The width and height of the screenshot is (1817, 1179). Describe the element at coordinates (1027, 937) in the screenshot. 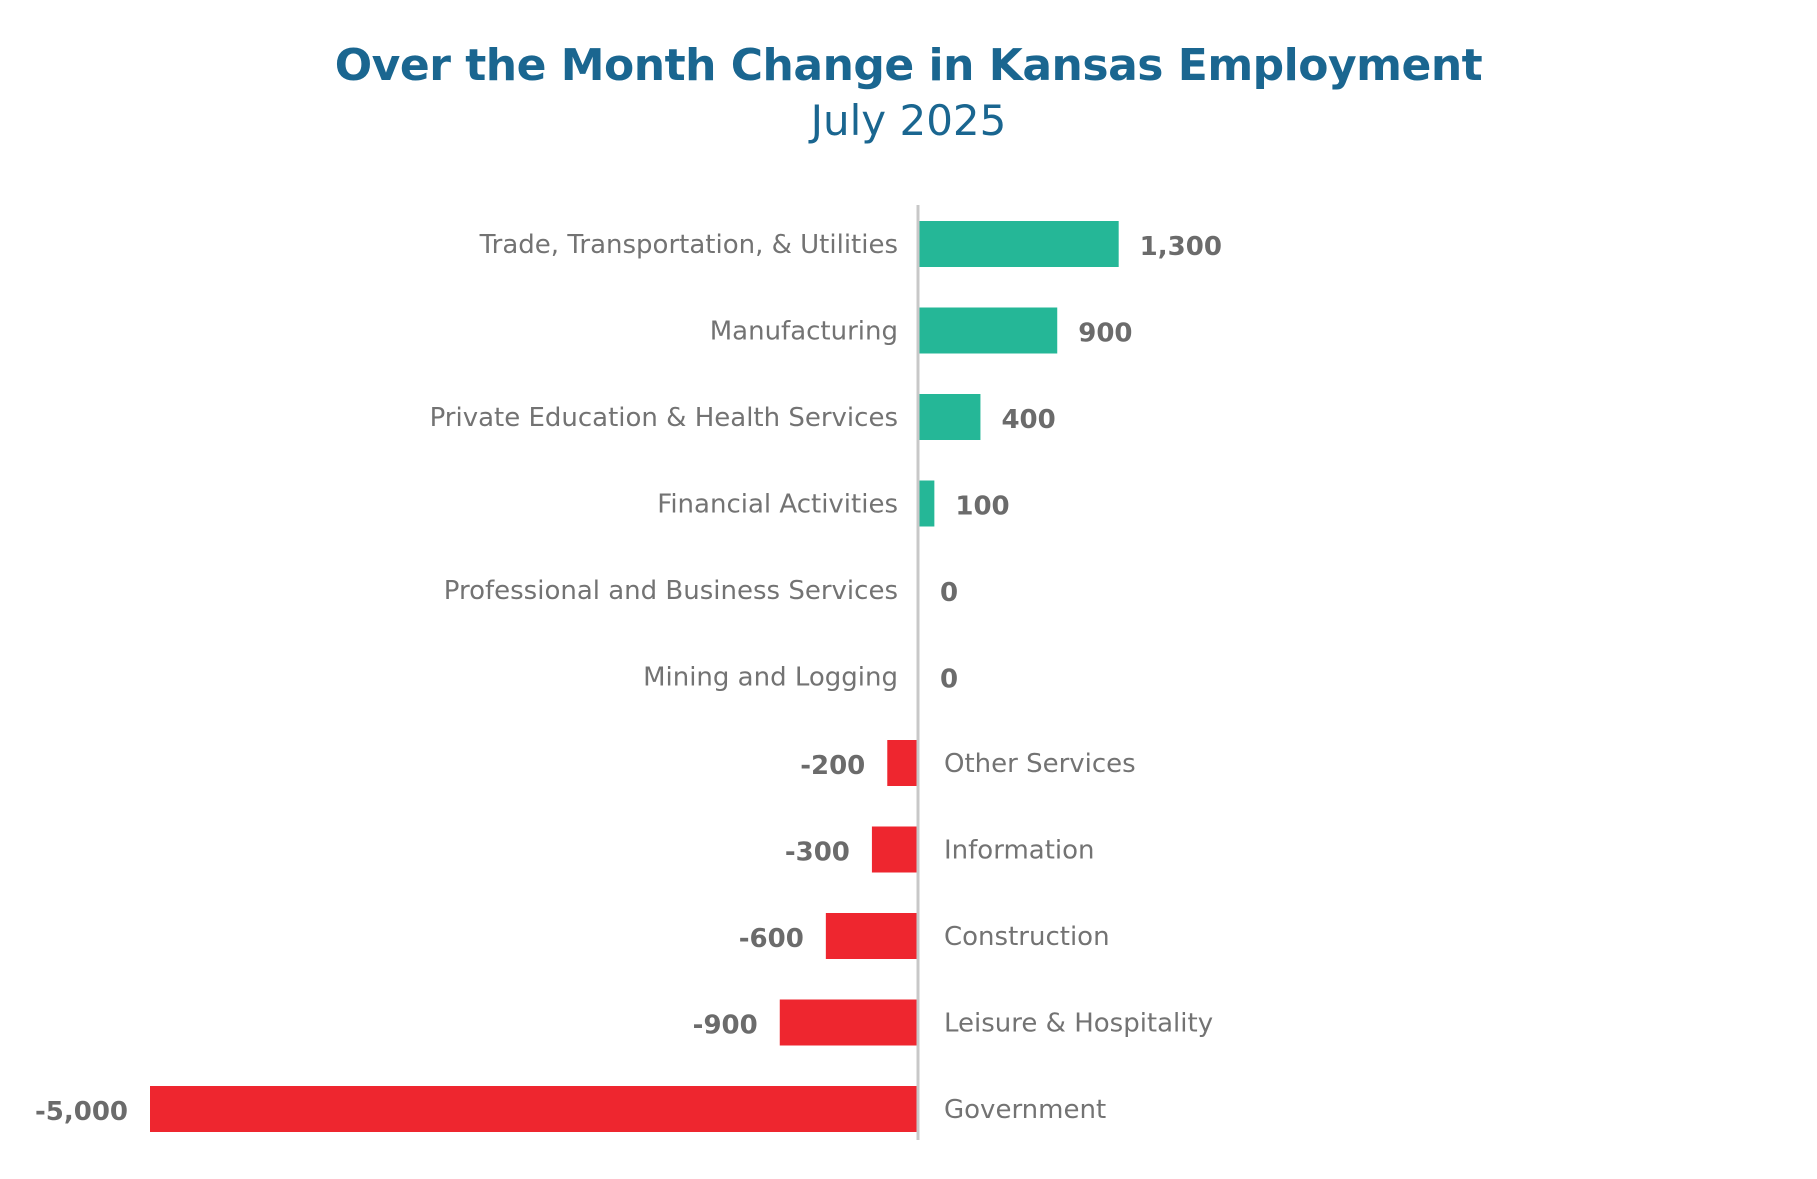

I see `category-label-construction: Construction` at that location.